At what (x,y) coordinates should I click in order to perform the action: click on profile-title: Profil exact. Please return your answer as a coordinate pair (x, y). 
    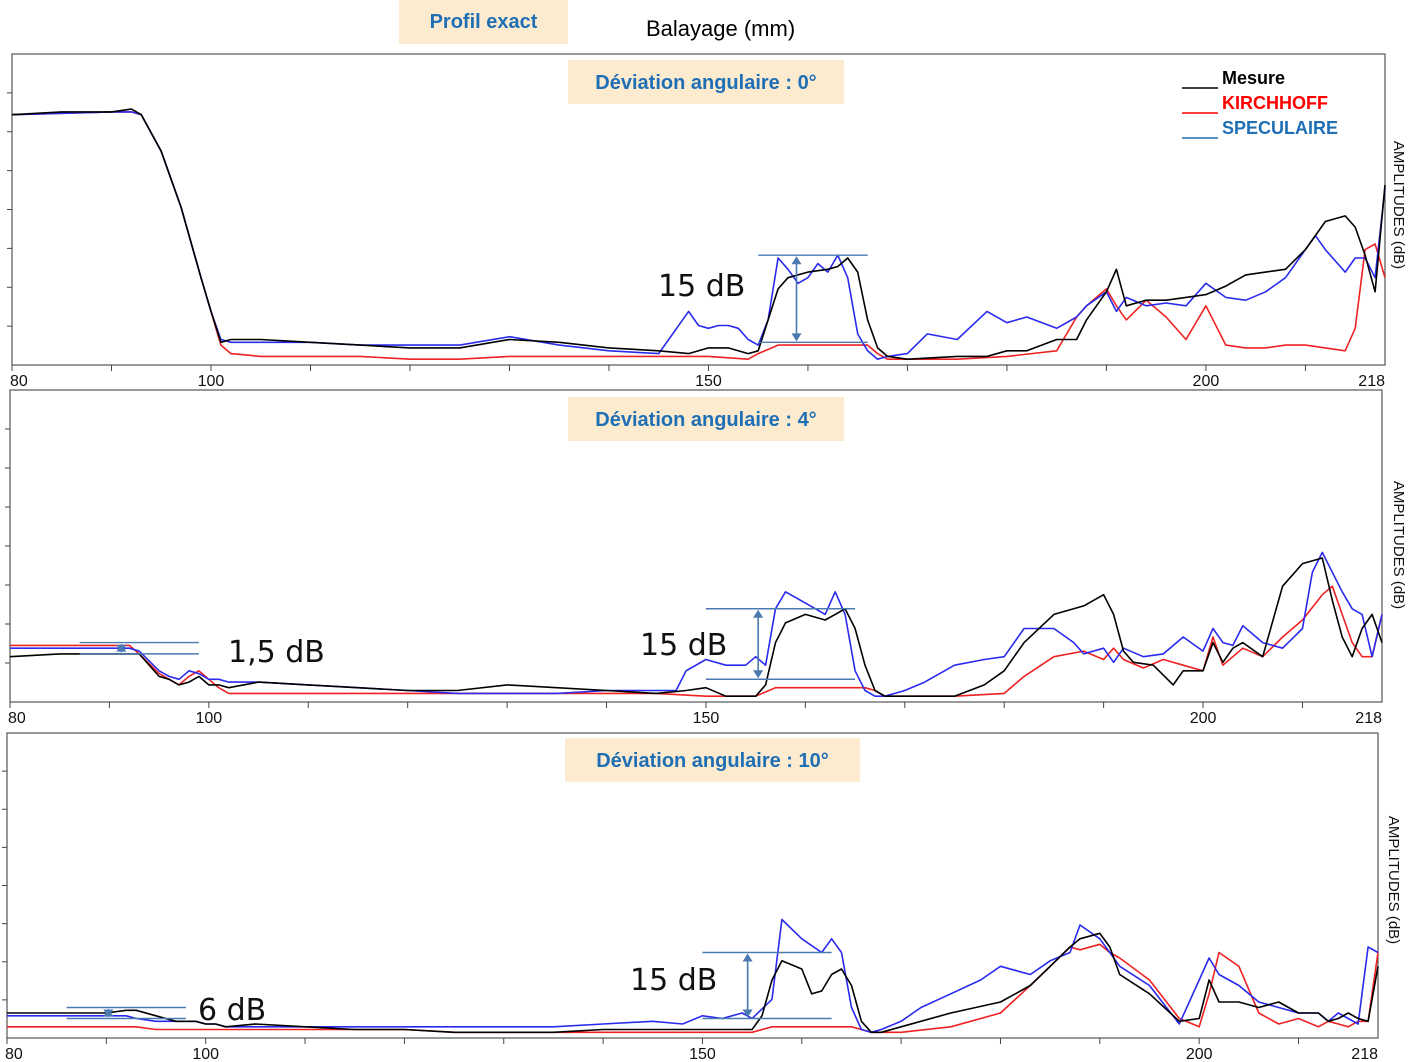
    Looking at the image, I should click on (483, 22).